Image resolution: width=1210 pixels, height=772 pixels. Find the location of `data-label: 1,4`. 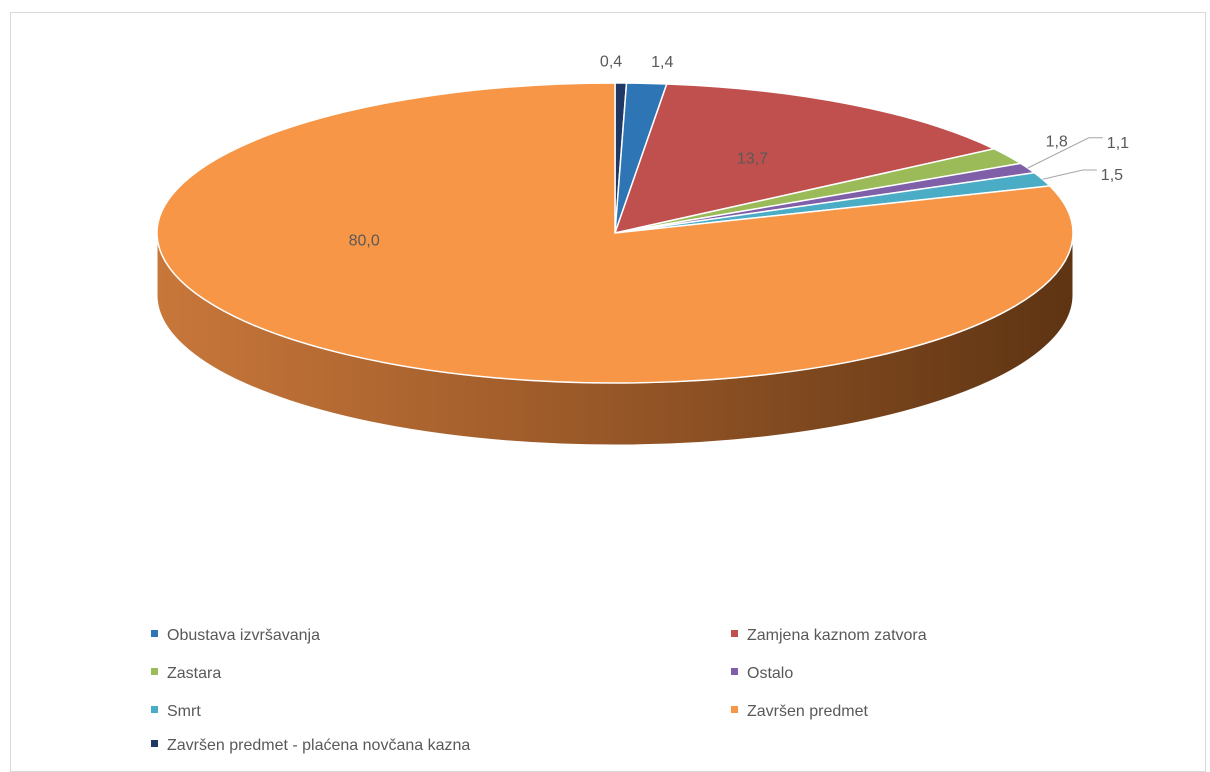

data-label: 1,4 is located at coordinates (662, 62).